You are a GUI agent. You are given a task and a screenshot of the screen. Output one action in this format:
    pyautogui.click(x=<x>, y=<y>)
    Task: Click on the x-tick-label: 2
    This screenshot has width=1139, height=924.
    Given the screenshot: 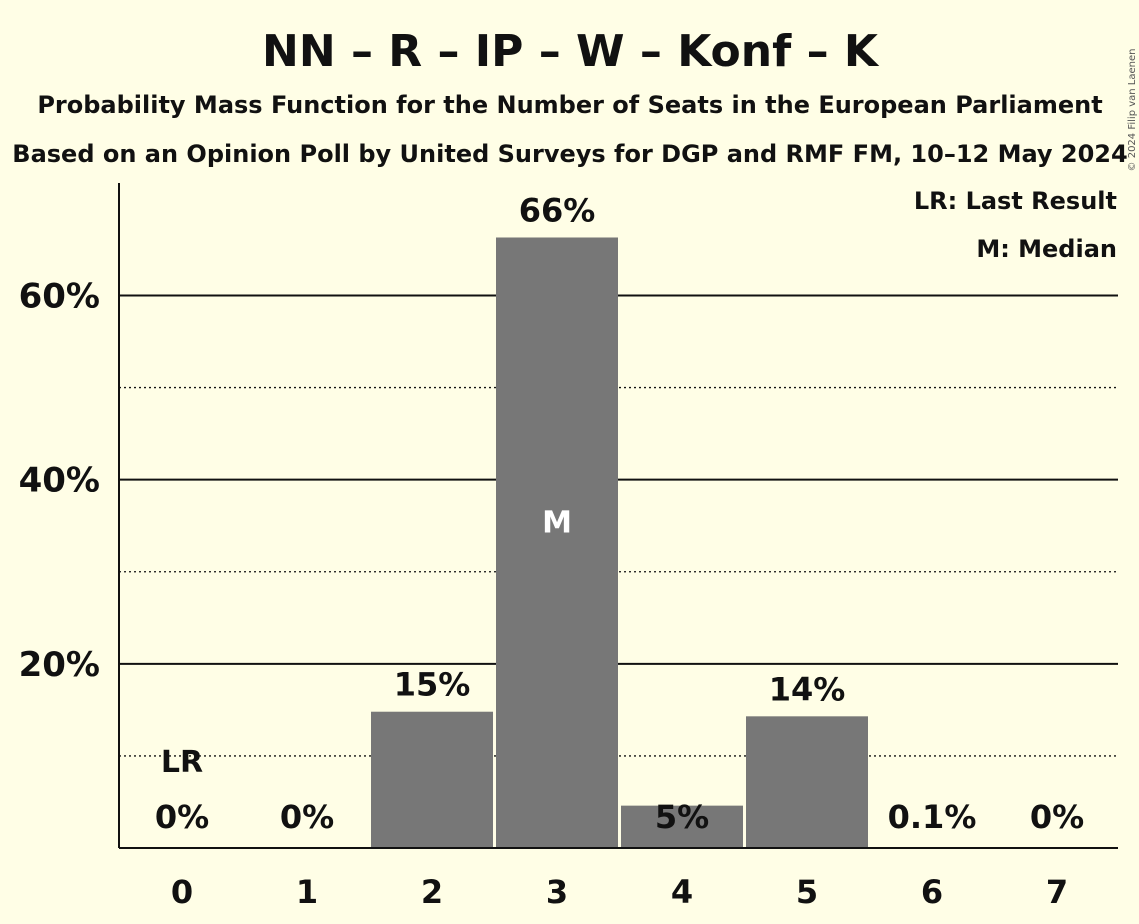 What is the action you would take?
    pyautogui.click(x=432, y=892)
    